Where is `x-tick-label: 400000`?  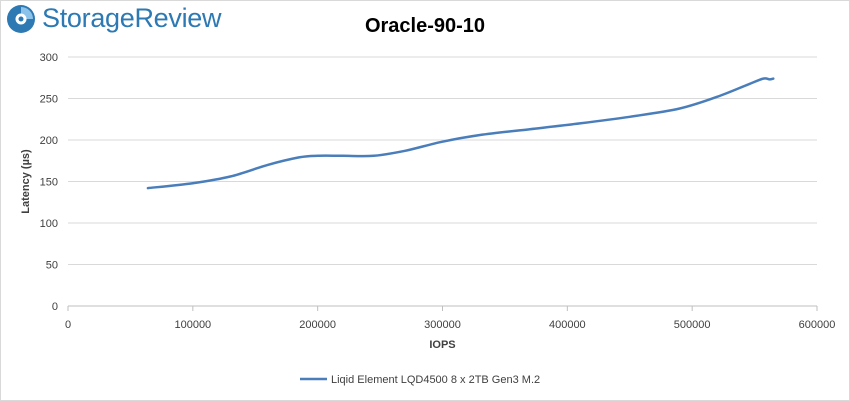
x-tick-label: 400000 is located at coordinates (567, 325).